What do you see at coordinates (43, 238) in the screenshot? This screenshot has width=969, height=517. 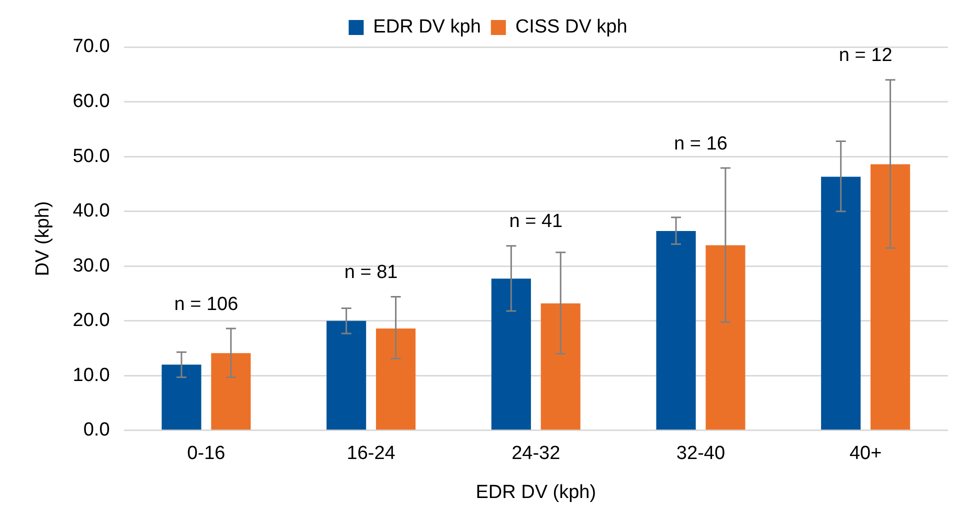 I see `y-axis-title: DV (kph)` at bounding box center [43, 238].